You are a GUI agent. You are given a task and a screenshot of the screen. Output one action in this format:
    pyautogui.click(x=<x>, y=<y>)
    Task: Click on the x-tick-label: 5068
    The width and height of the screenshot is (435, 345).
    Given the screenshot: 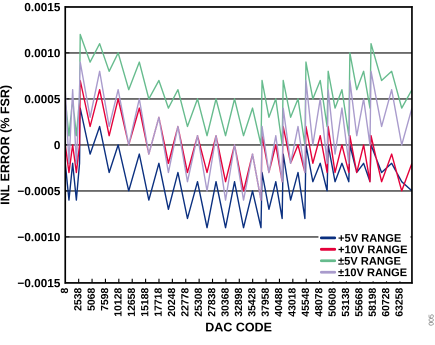 What is the action you would take?
    pyautogui.click(x=91, y=299)
    